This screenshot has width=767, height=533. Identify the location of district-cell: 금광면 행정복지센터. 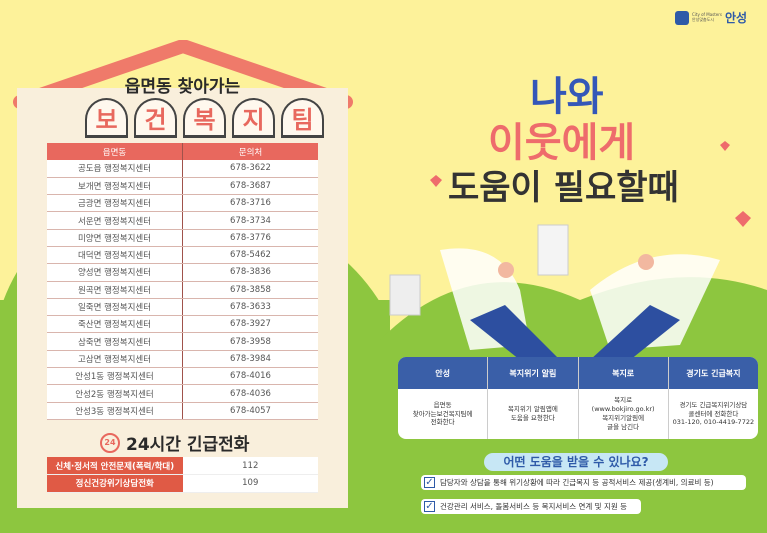
(115, 203).